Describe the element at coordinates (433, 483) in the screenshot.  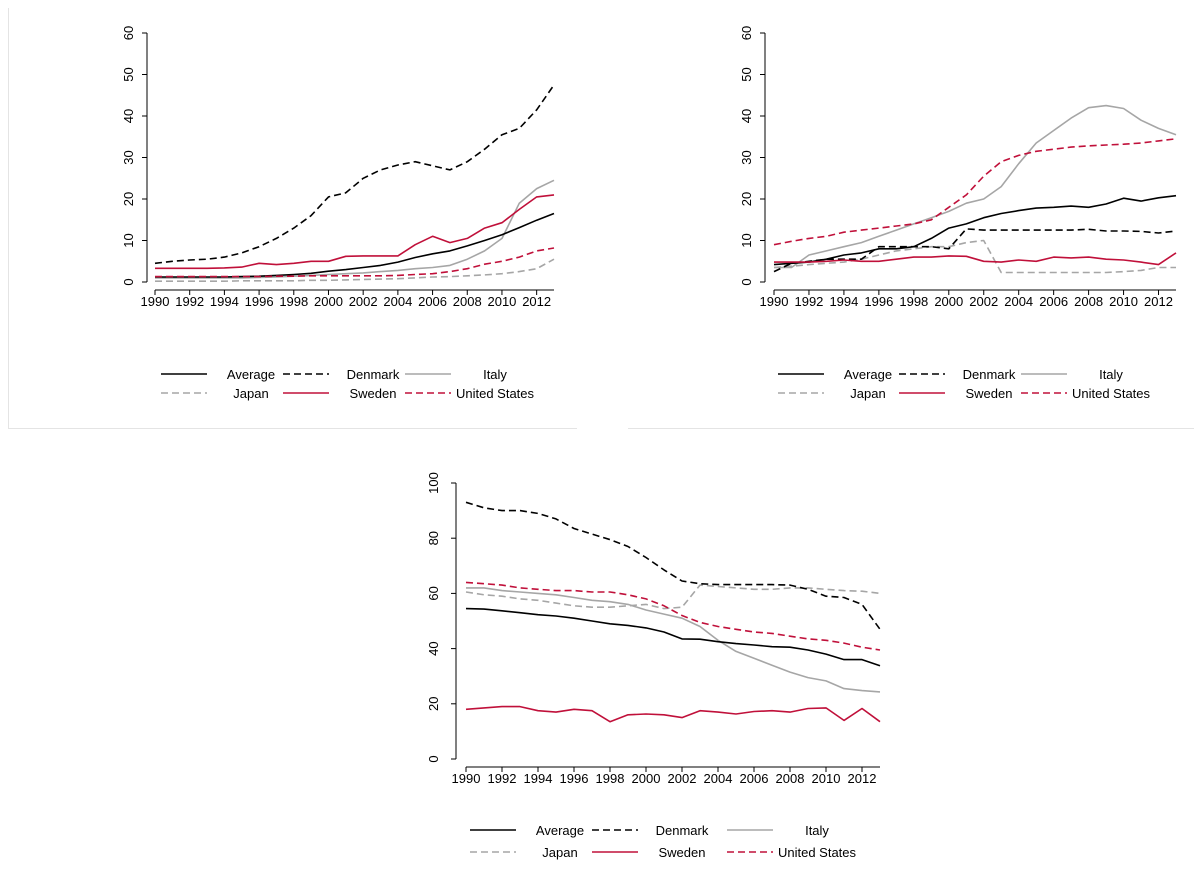
I see `y-tick-label: 100` at that location.